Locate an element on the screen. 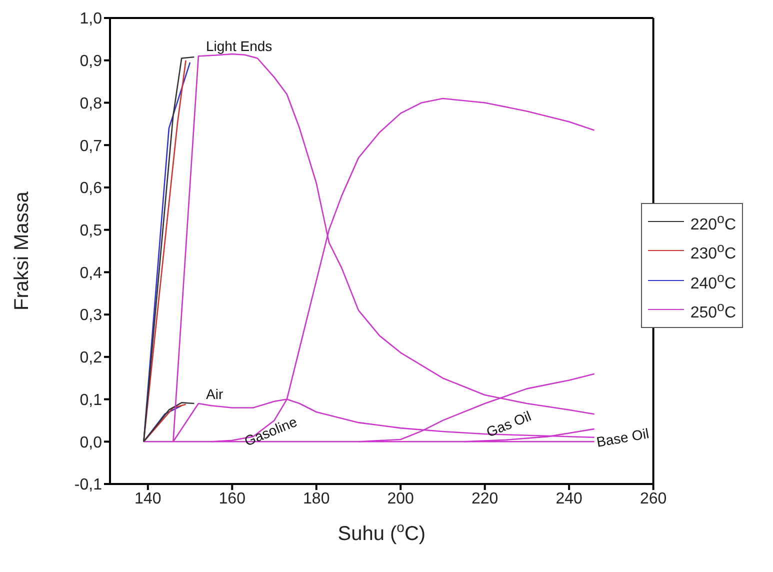 This screenshot has width=773, height=572. y-tick-label: -0,1 is located at coordinates (88, 485).